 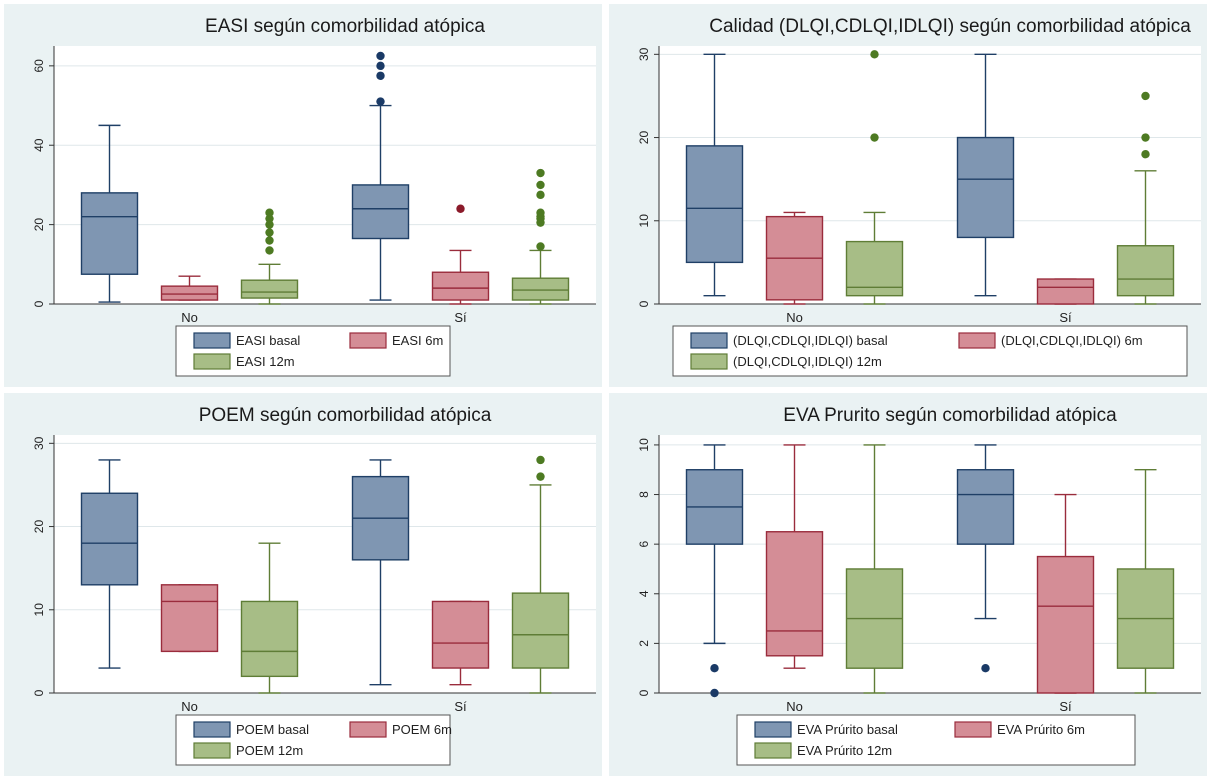 What do you see at coordinates (345, 26) in the screenshot?
I see `chart-title: EASI según comorbilidad atópica` at bounding box center [345, 26].